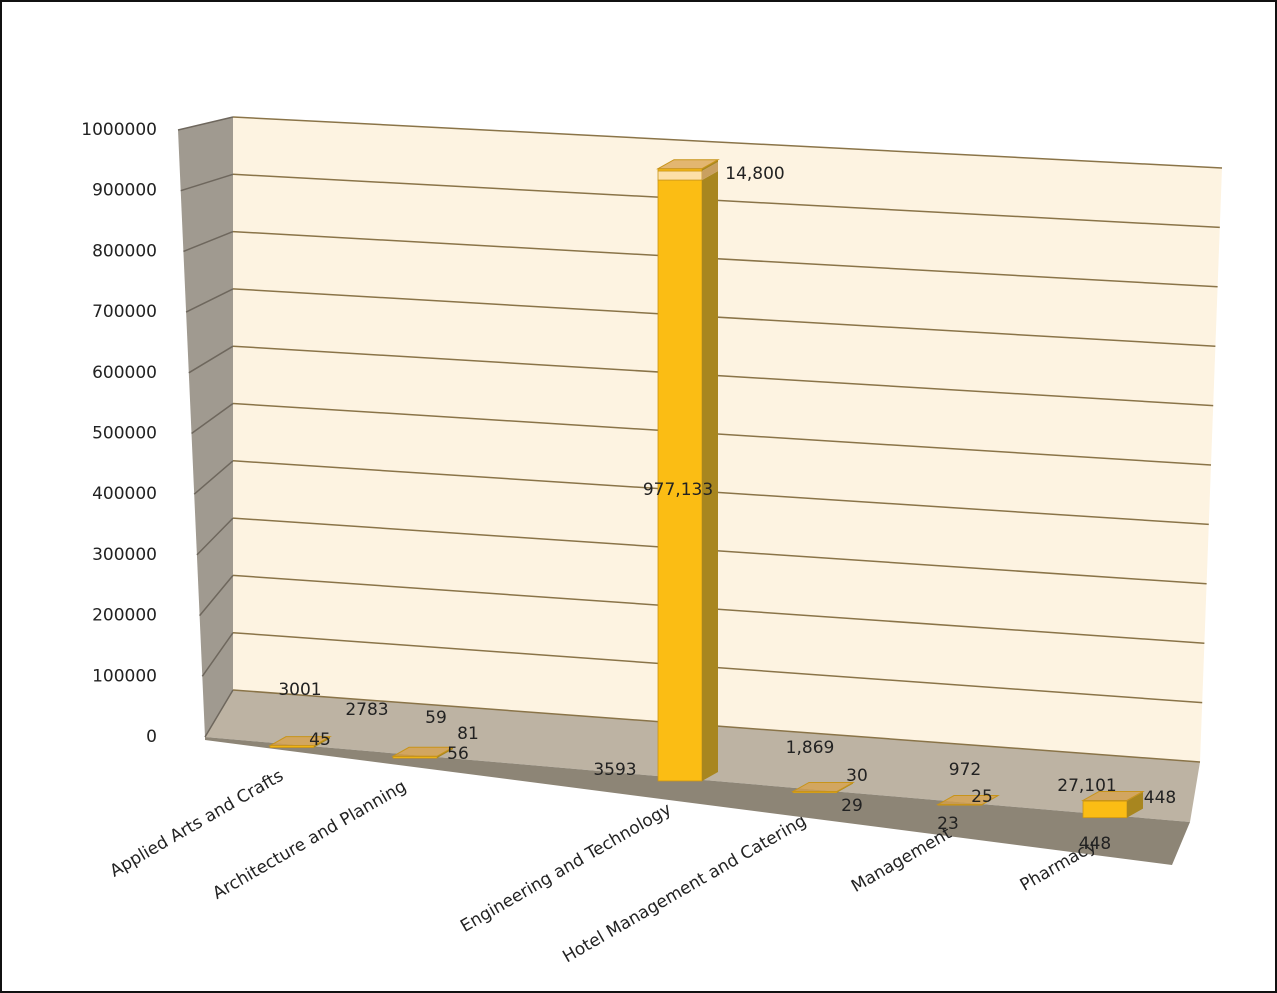  What do you see at coordinates (119, 130) in the screenshot?
I see `y-tick-label: 1000000` at bounding box center [119, 130].